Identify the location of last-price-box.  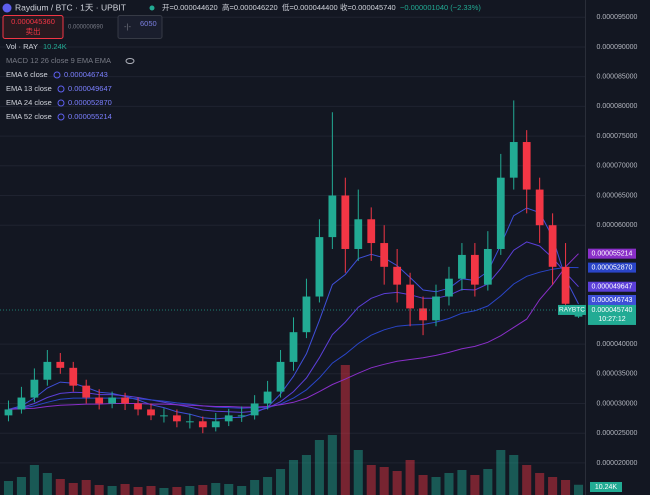
(612, 314).